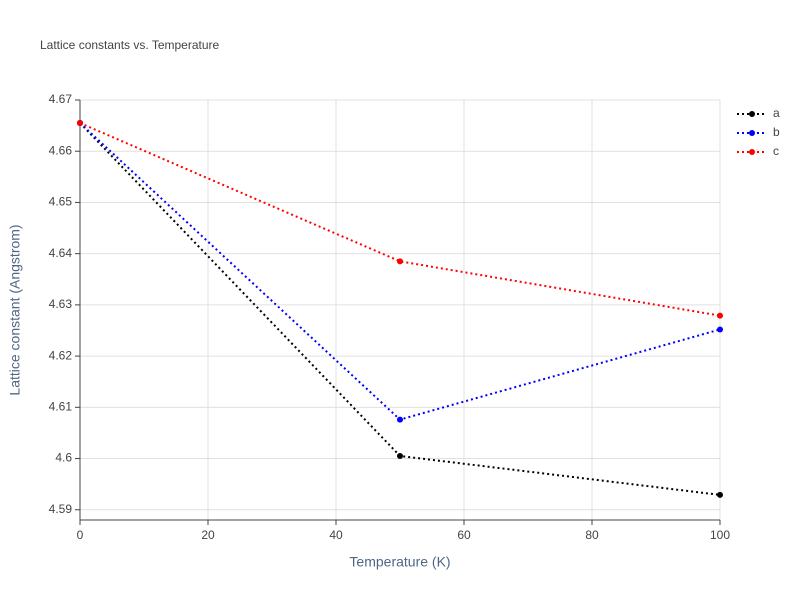  What do you see at coordinates (61, 253) in the screenshot?
I see `y-tick-label: 4.64` at bounding box center [61, 253].